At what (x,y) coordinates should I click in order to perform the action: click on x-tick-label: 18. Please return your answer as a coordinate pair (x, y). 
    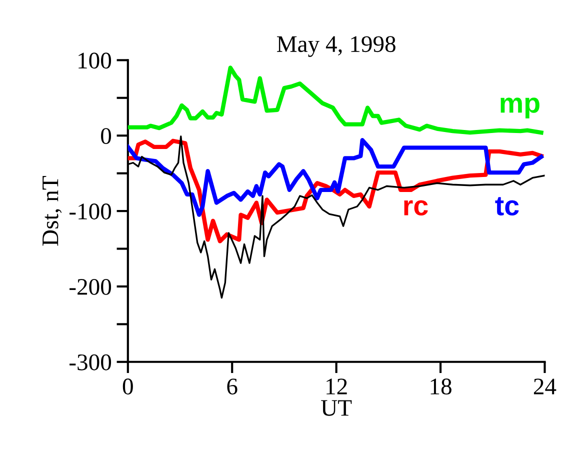
    Looking at the image, I should click on (441, 386).